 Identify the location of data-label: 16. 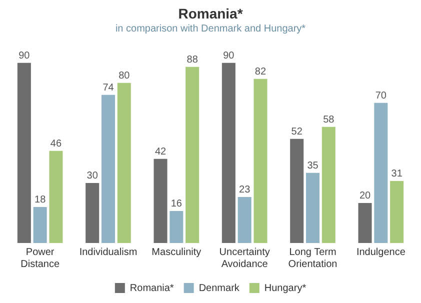
(176, 204).